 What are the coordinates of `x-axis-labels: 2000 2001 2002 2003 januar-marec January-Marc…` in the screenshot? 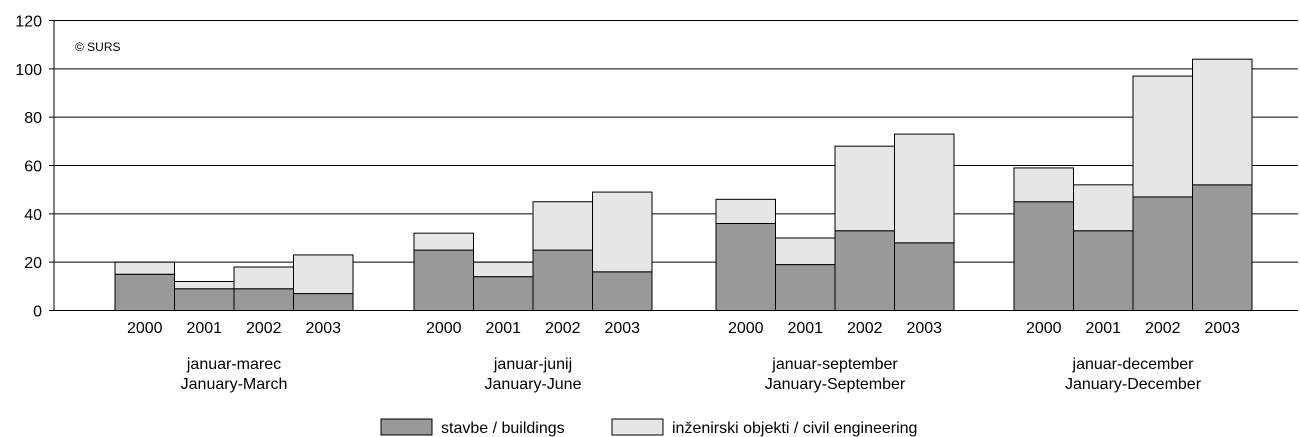 It's located at (683, 356).